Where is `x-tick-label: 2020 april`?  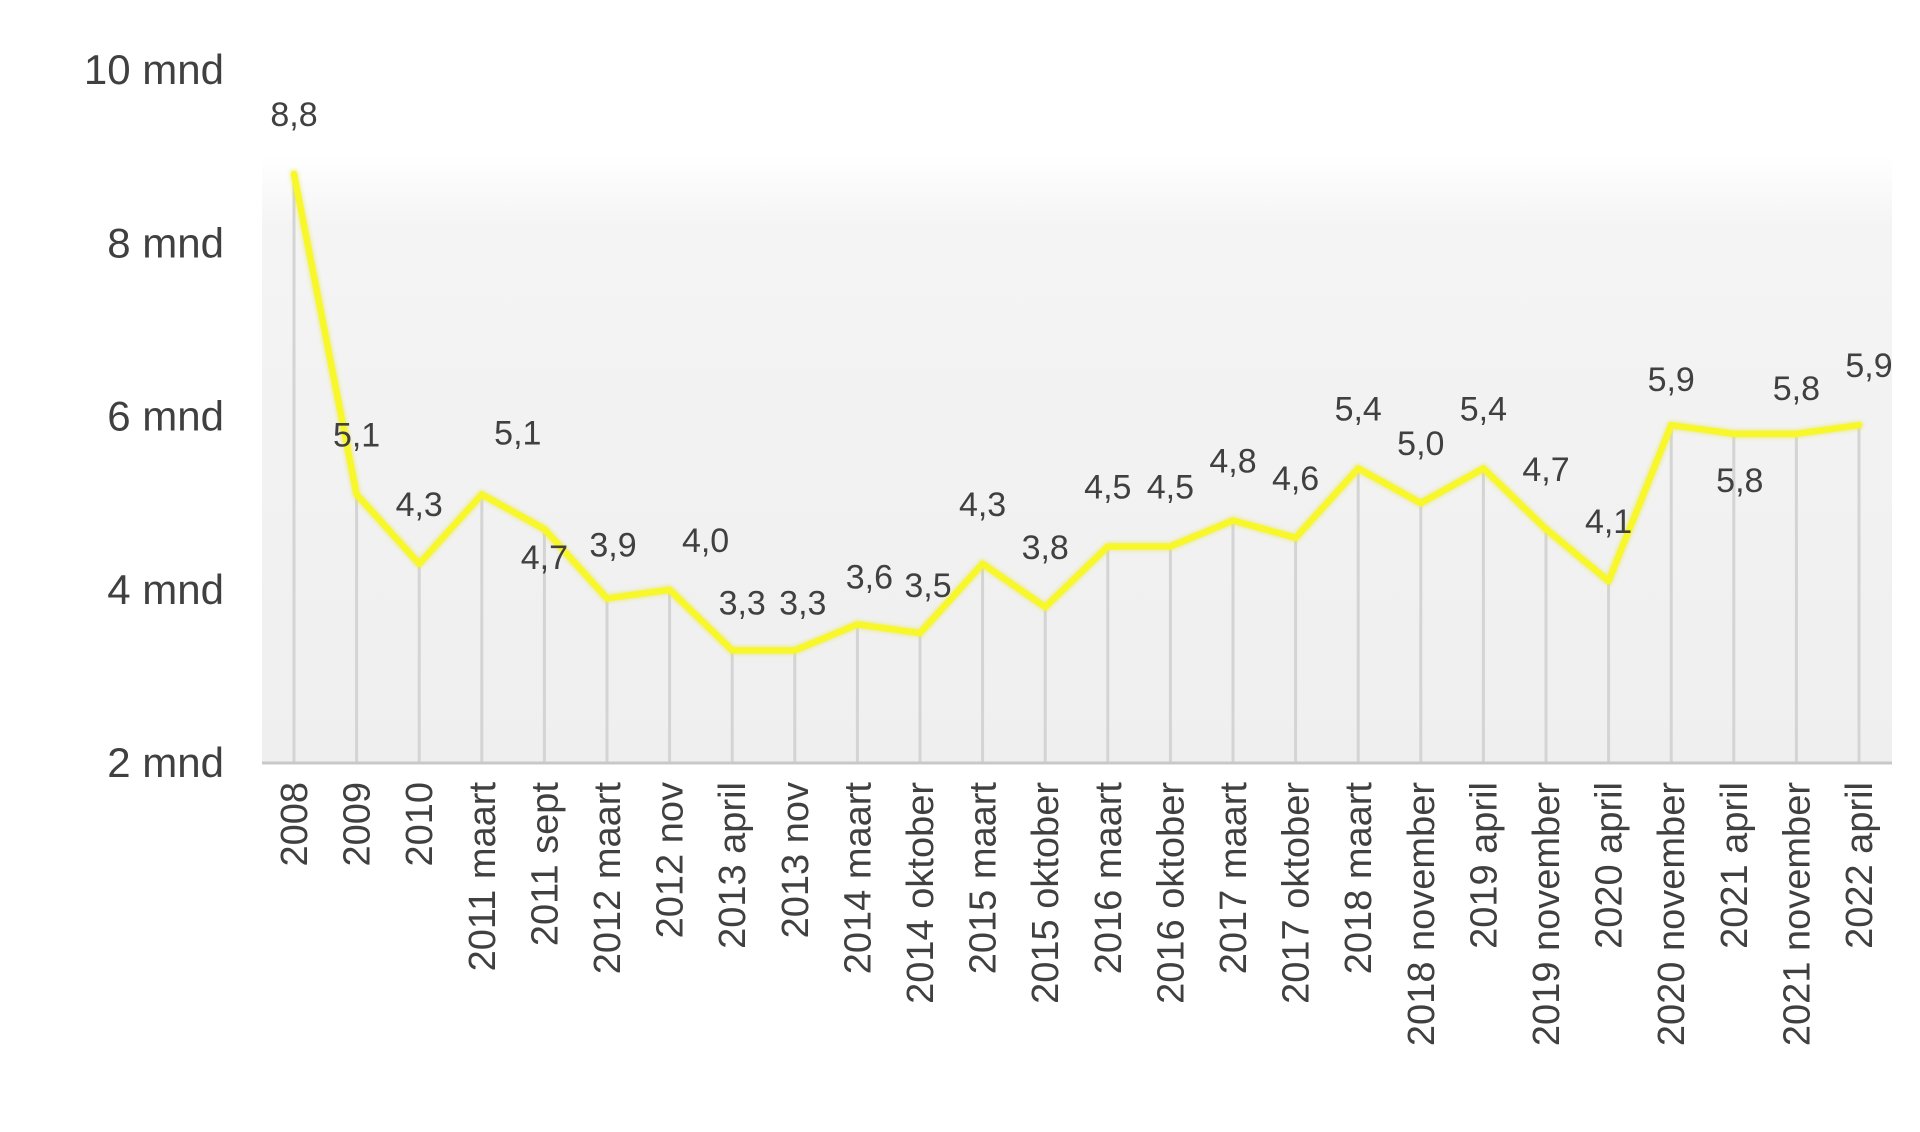 x-tick-label: 2020 april is located at coordinates (1610, 865).